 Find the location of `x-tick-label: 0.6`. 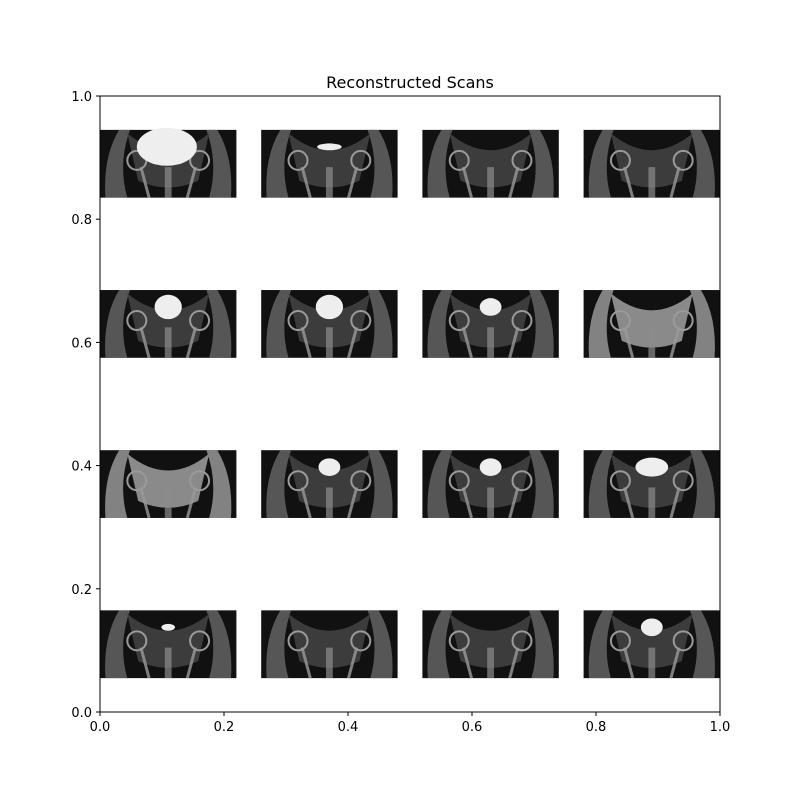

x-tick-label: 0.6 is located at coordinates (472, 727).